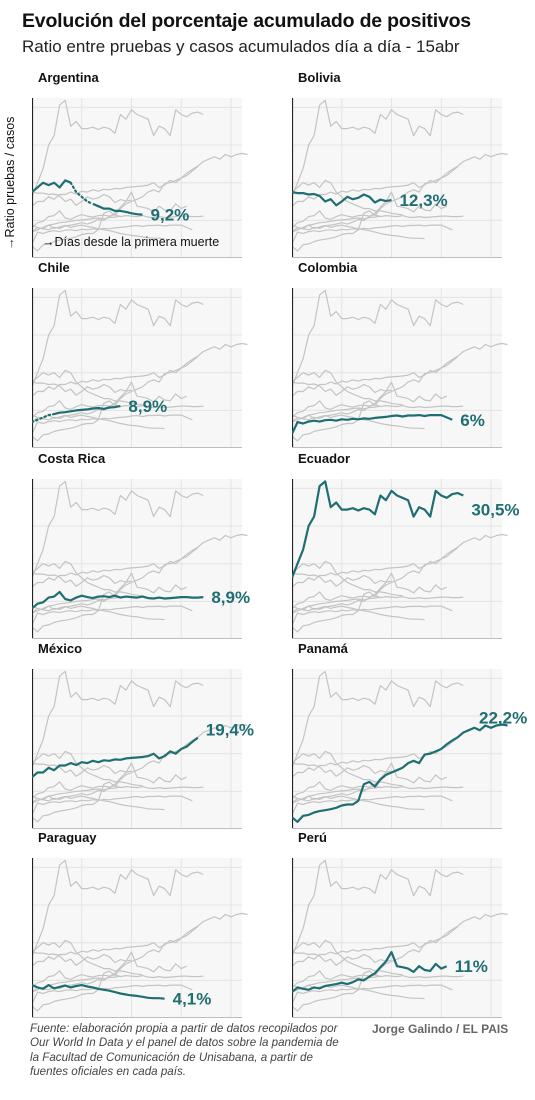 This screenshot has width=535, height=1100. Describe the element at coordinates (312, 837) in the screenshot. I see `panel-title: Perú` at that location.